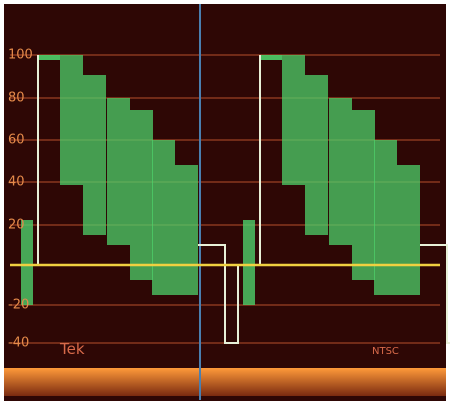 The width and height of the screenshot is (450, 405). I want to click on scale-label: 60, so click(16, 140).